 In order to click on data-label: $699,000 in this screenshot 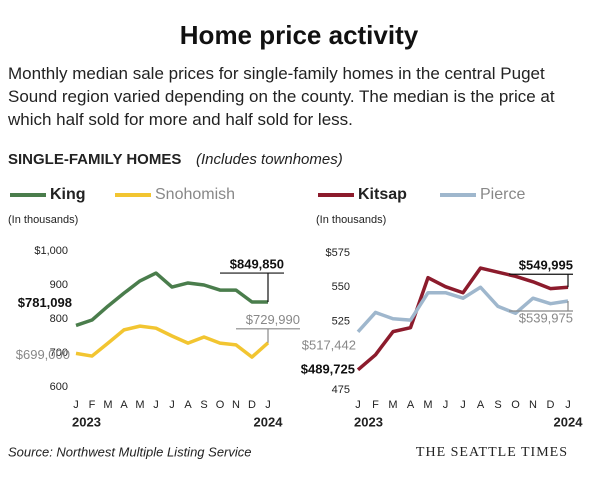, I will do `click(43, 354)`.